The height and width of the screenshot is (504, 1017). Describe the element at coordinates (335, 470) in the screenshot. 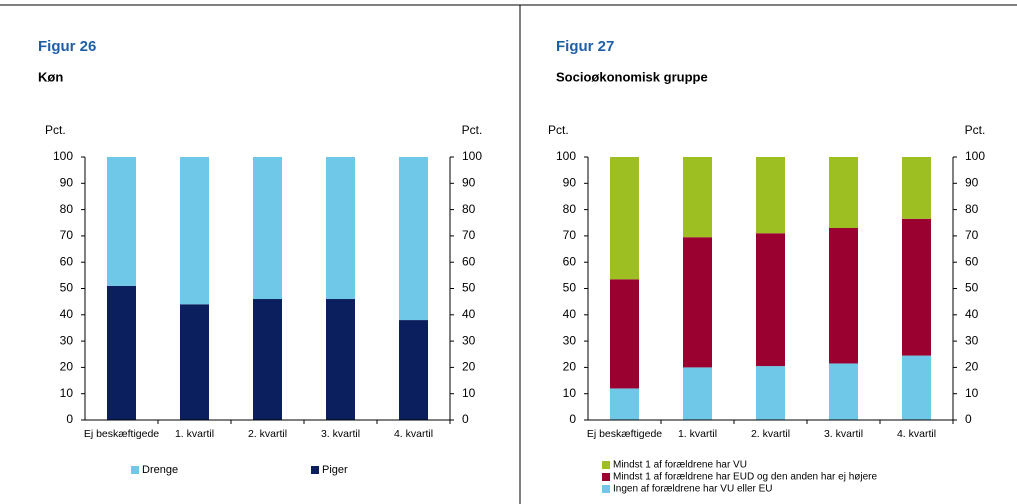

I see `legend-label: Piger` at that location.